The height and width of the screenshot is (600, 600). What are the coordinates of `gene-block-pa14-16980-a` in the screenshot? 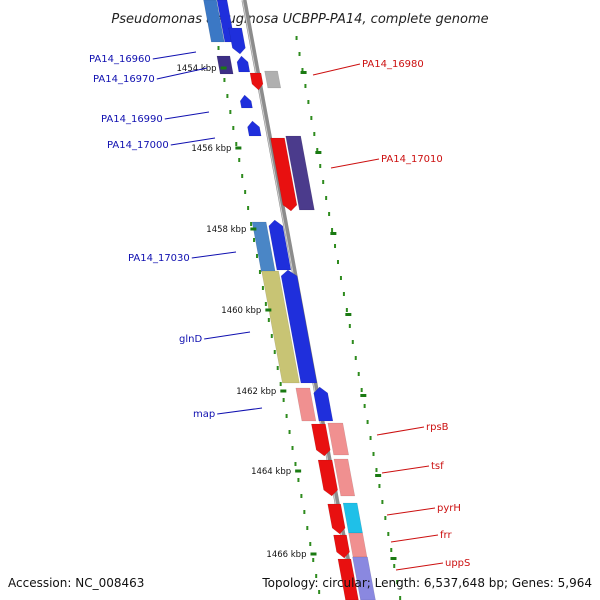 It's located at (256, 81).